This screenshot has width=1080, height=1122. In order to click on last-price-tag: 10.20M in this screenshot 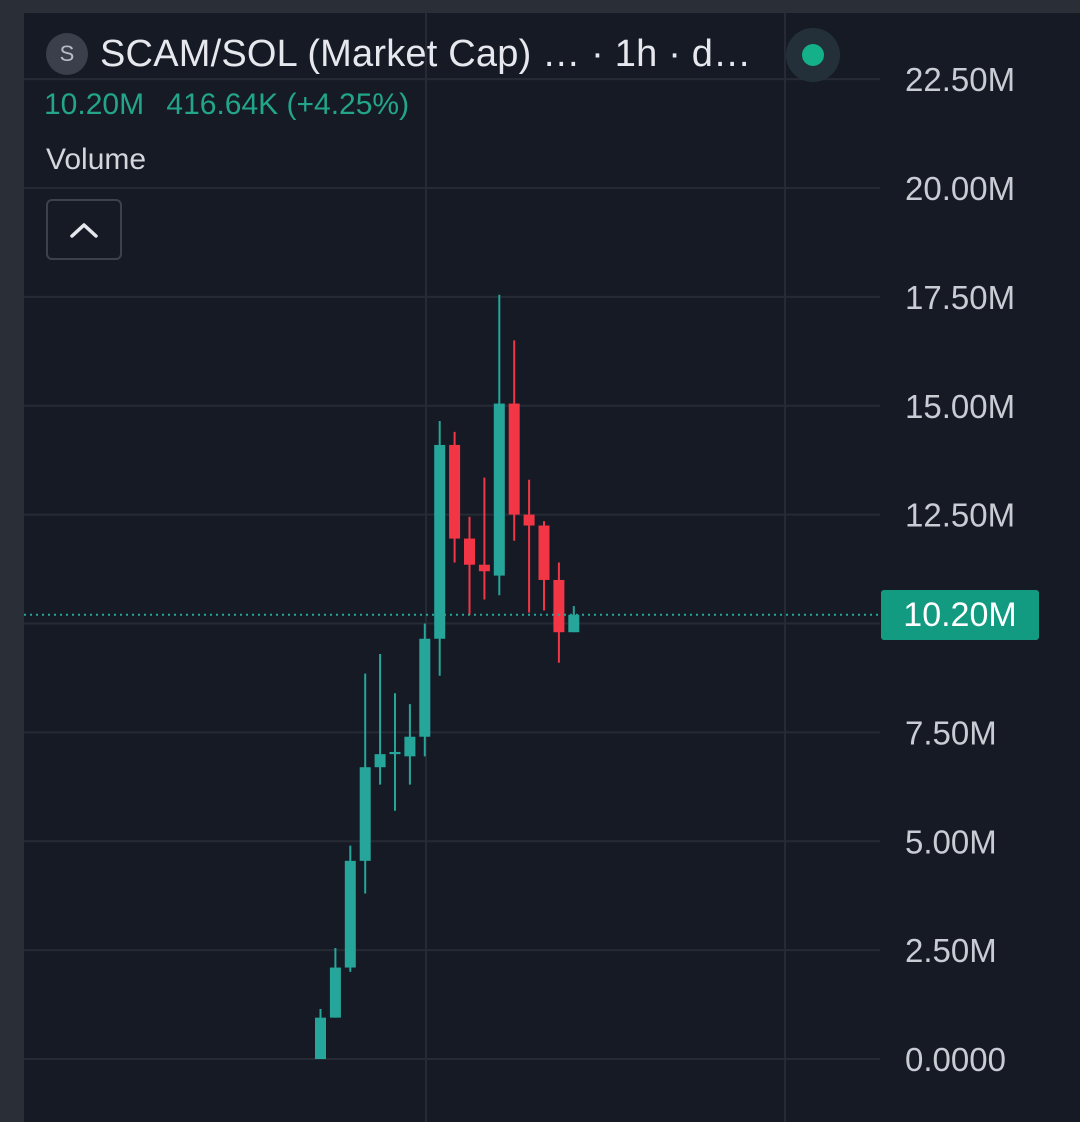, I will do `click(960, 615)`.